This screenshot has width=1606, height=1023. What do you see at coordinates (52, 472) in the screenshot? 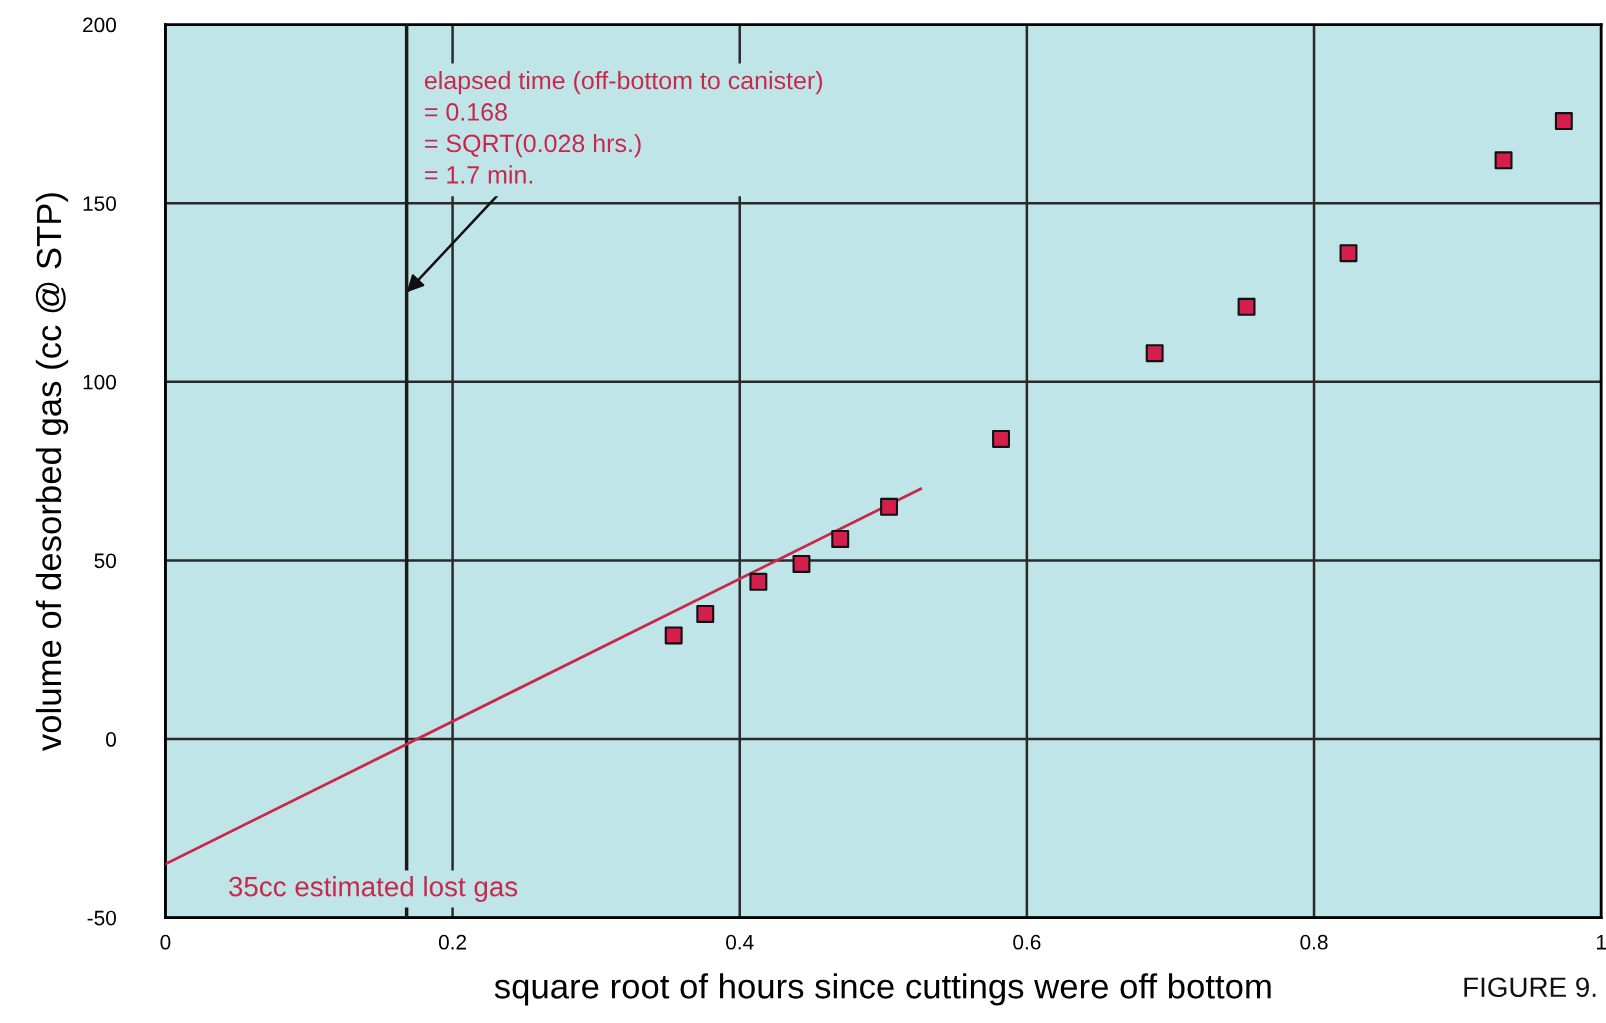
I see `y-axis-title: volume of desorbed gas (cc @ STP)` at bounding box center [52, 472].